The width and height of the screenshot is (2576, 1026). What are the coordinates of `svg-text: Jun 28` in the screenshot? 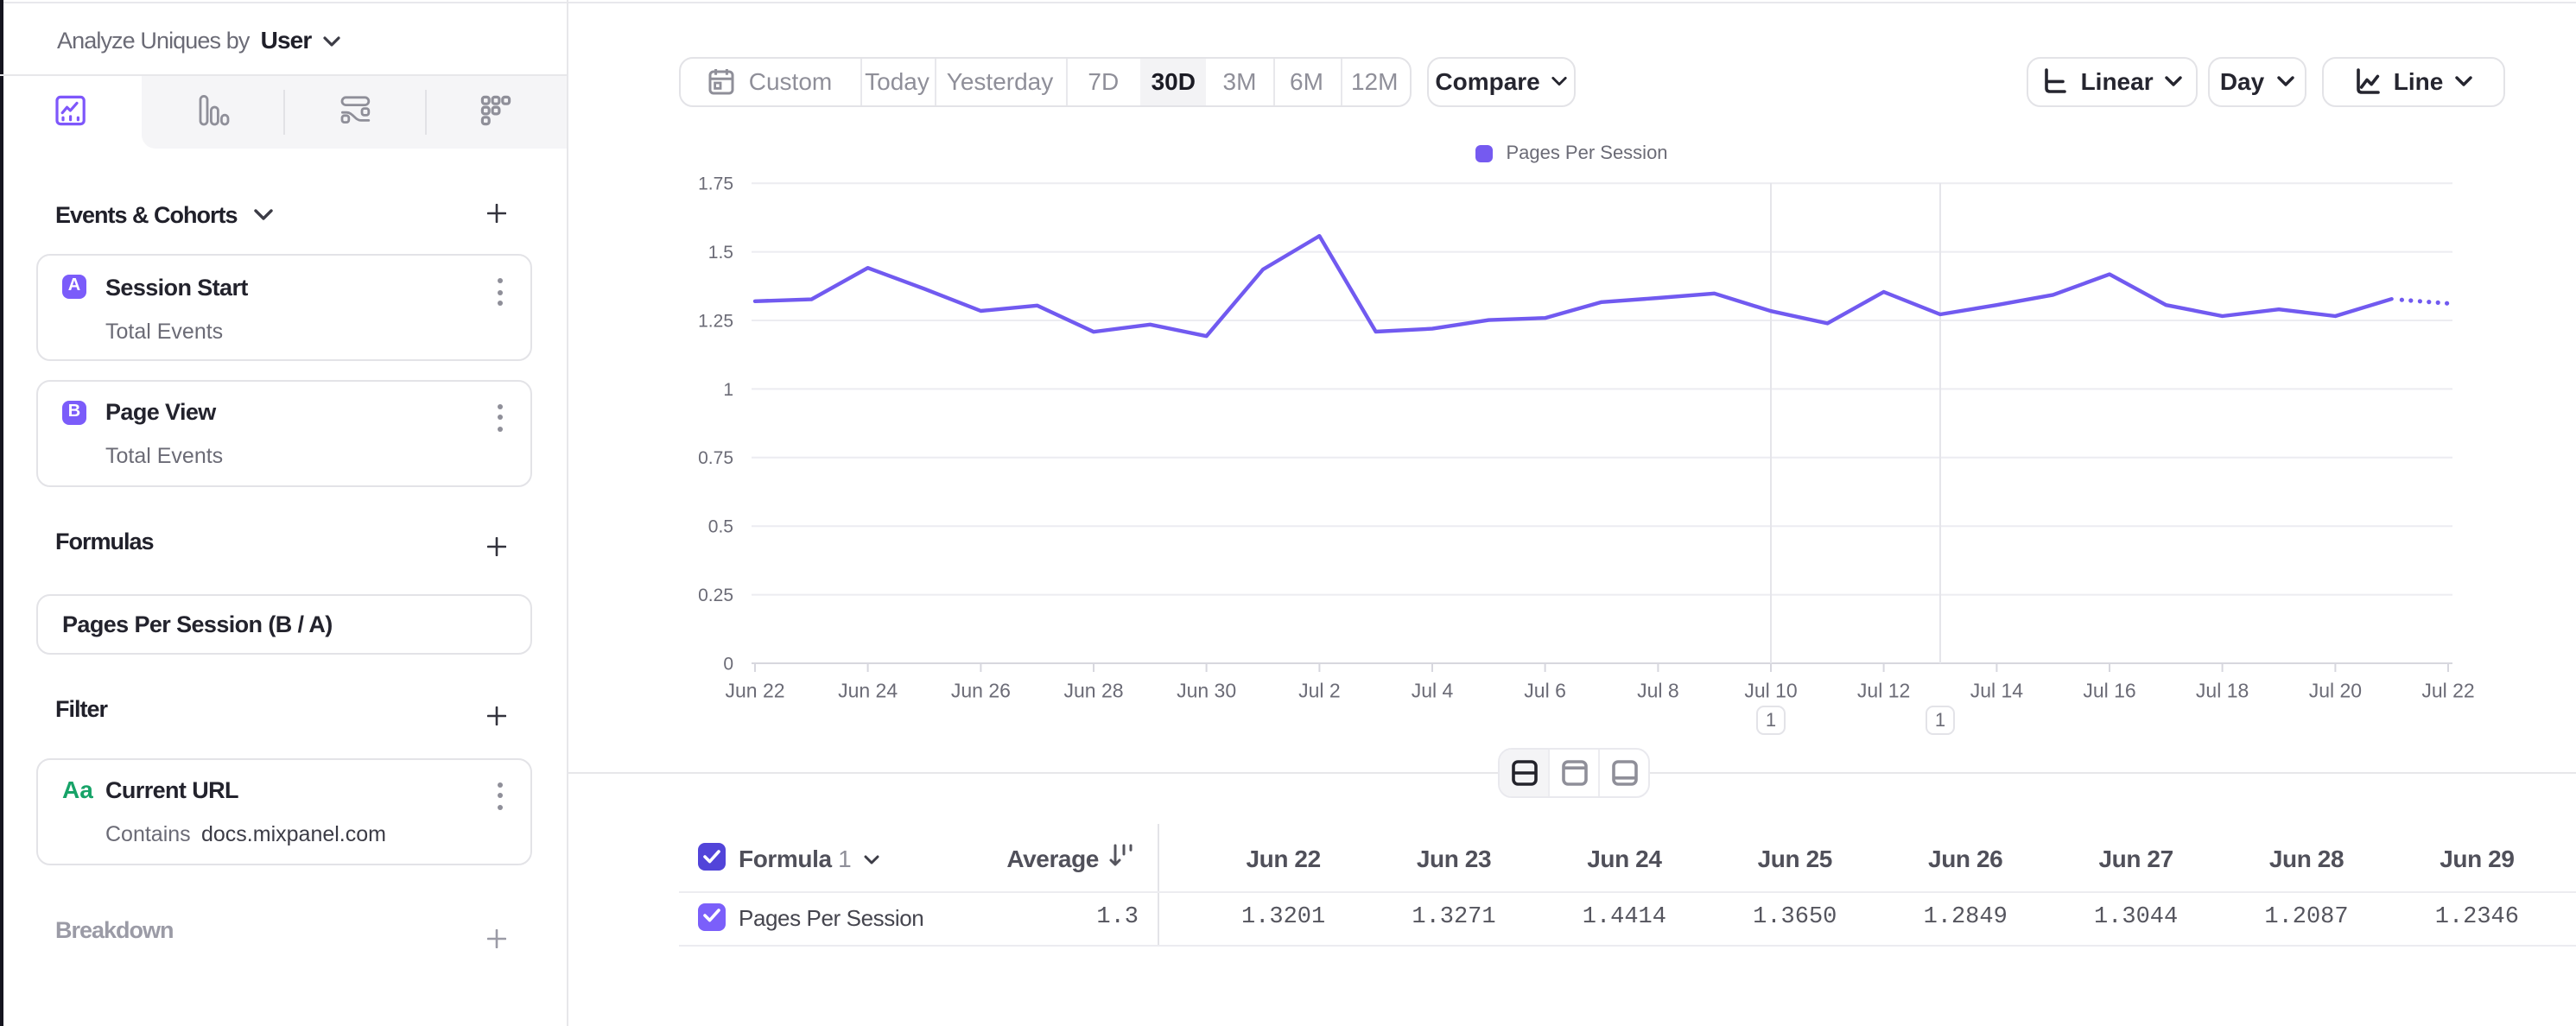 It's located at (1093, 690).